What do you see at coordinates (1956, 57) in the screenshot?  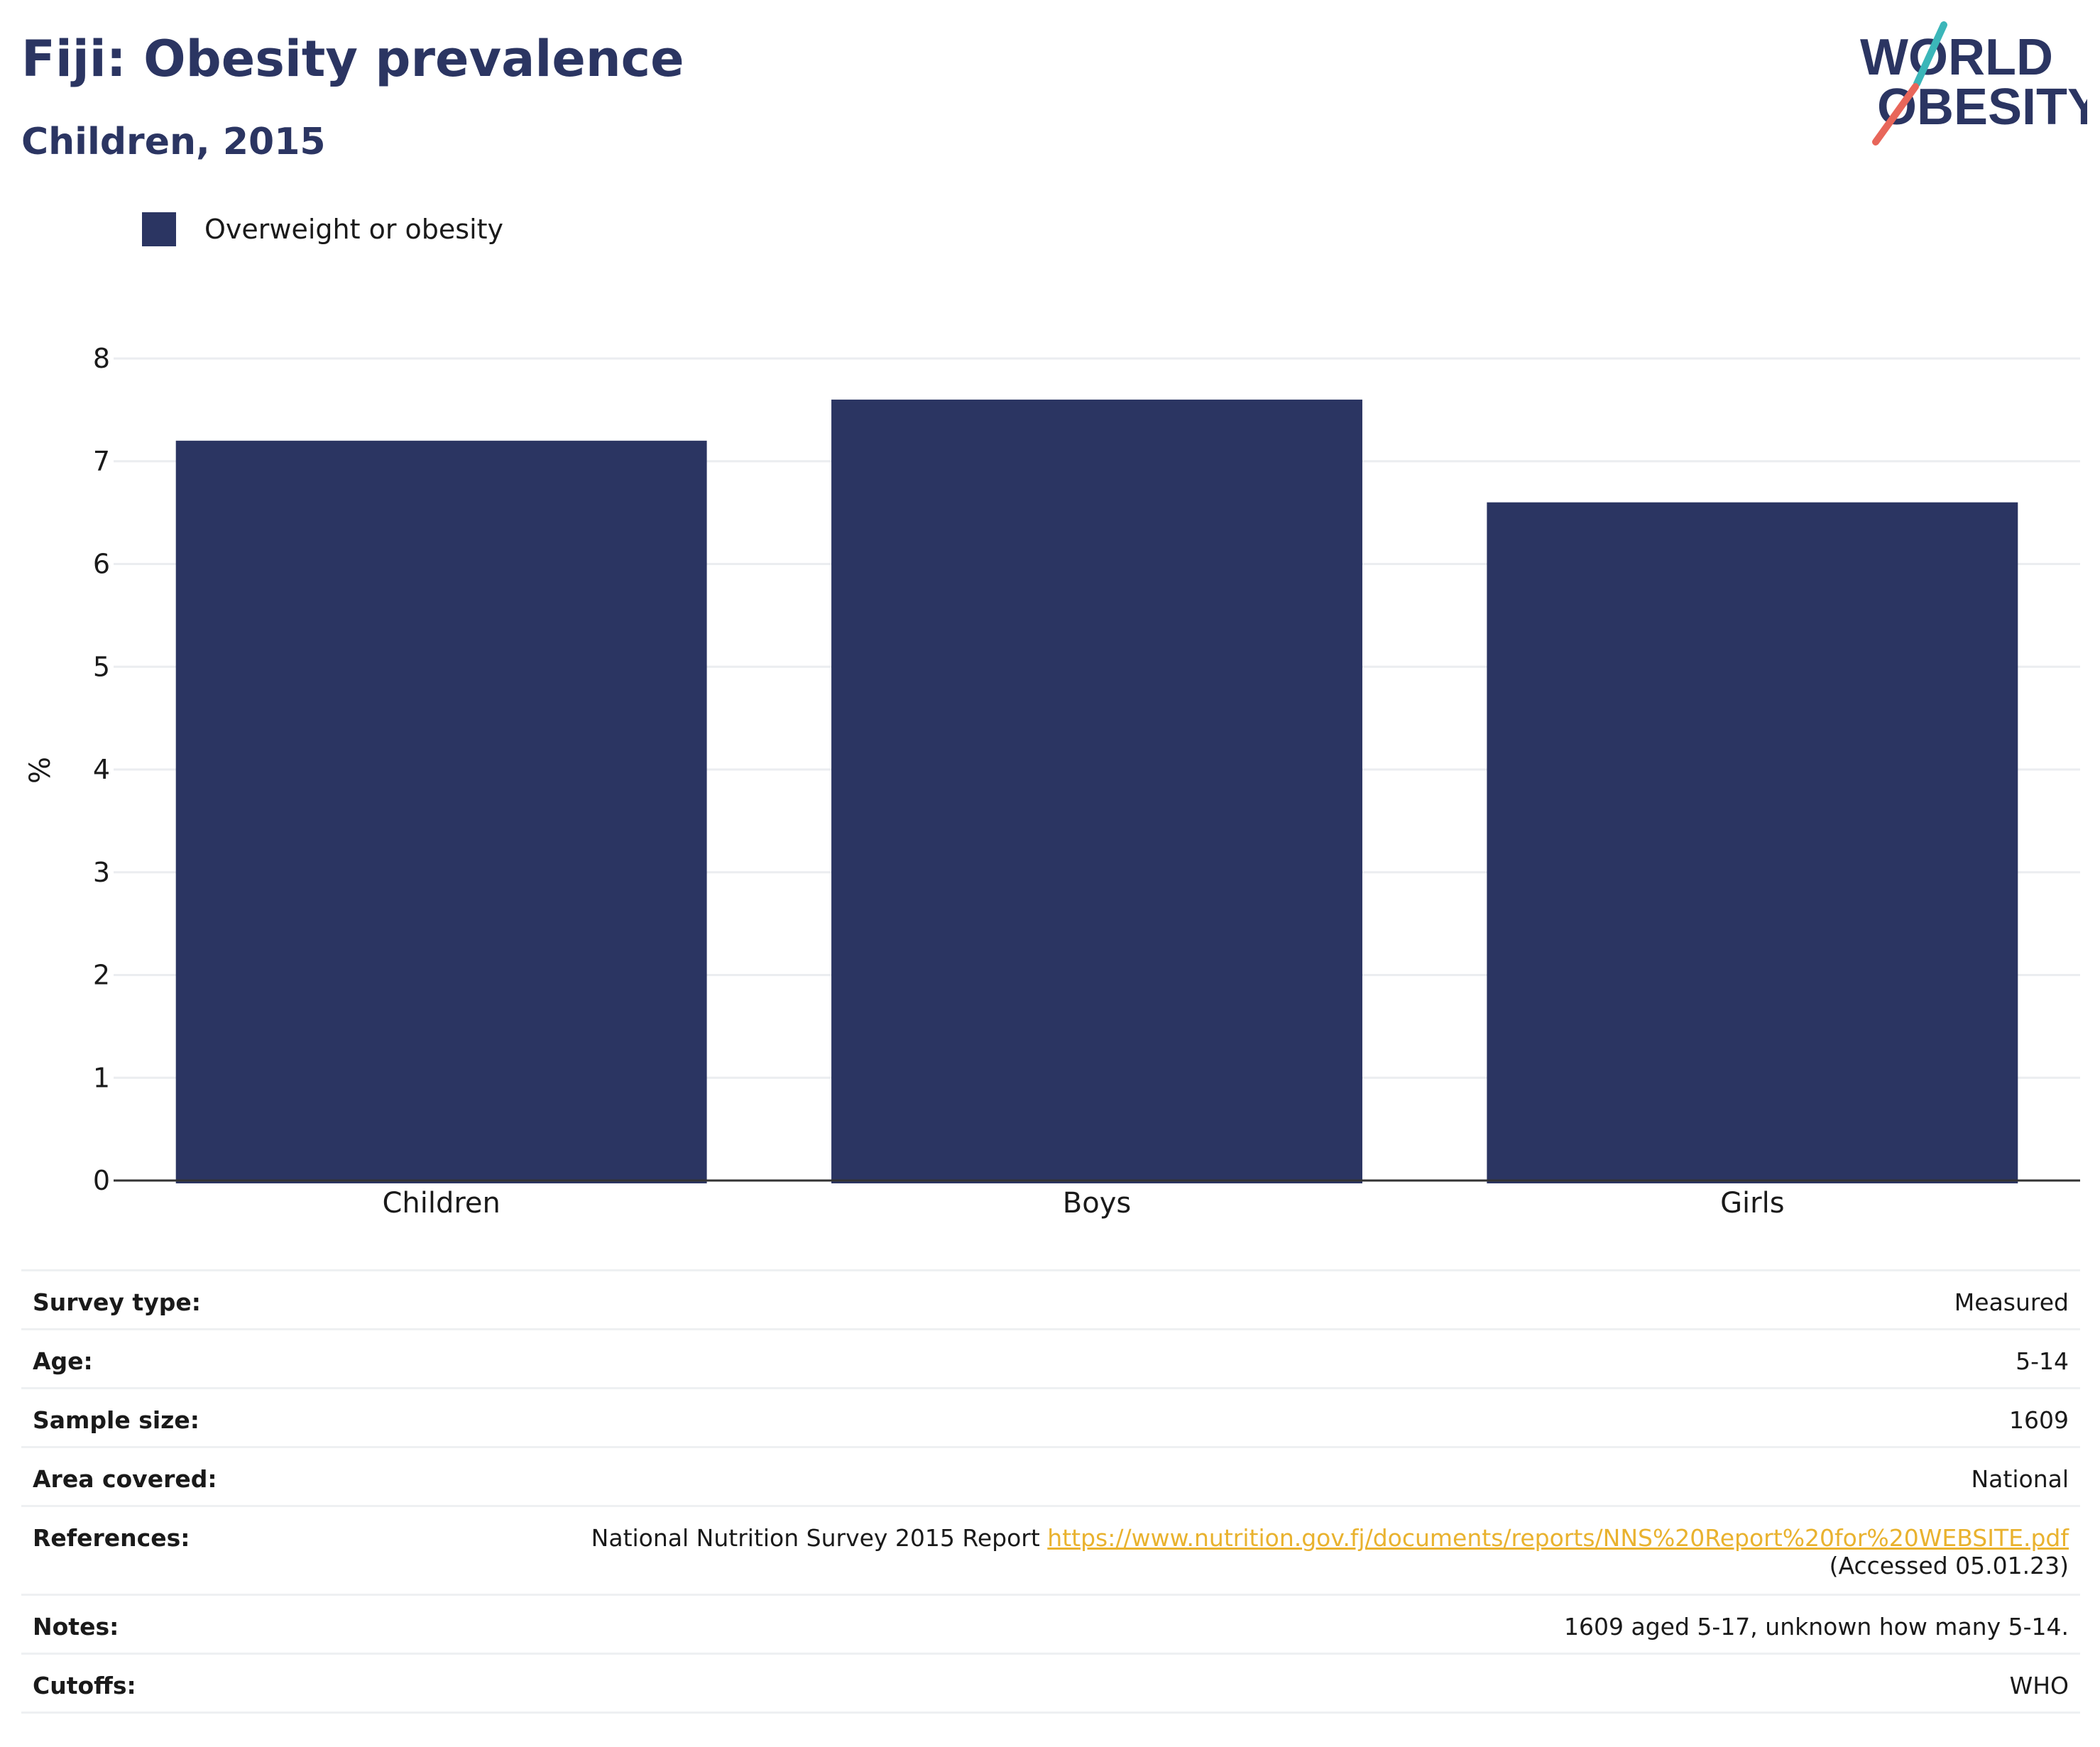 I see `logo-line-1: WORLD` at bounding box center [1956, 57].